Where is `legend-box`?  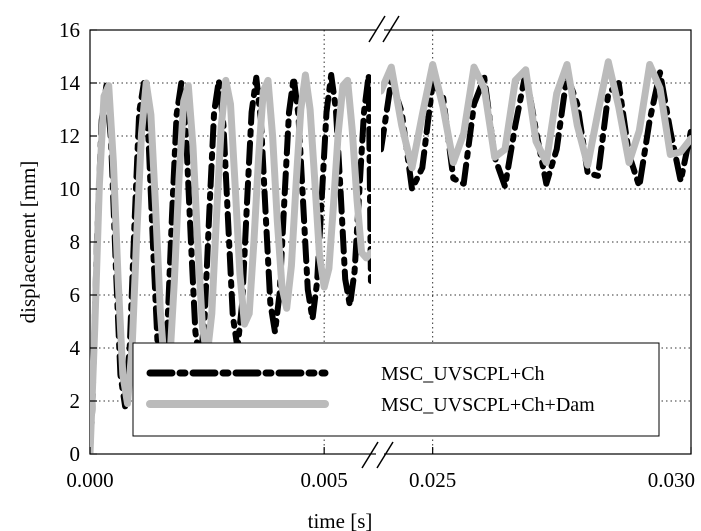 legend-box is located at coordinates (396, 389).